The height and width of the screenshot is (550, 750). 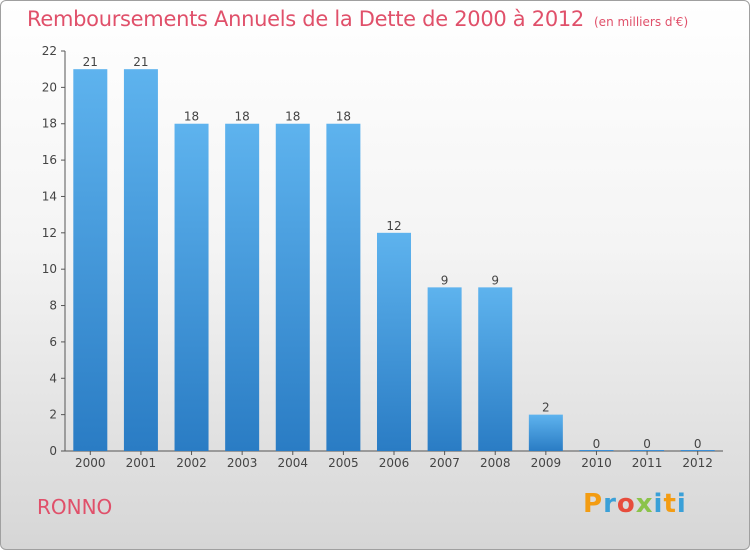 What do you see at coordinates (644, 504) in the screenshot?
I see `logo-letter: x` at bounding box center [644, 504].